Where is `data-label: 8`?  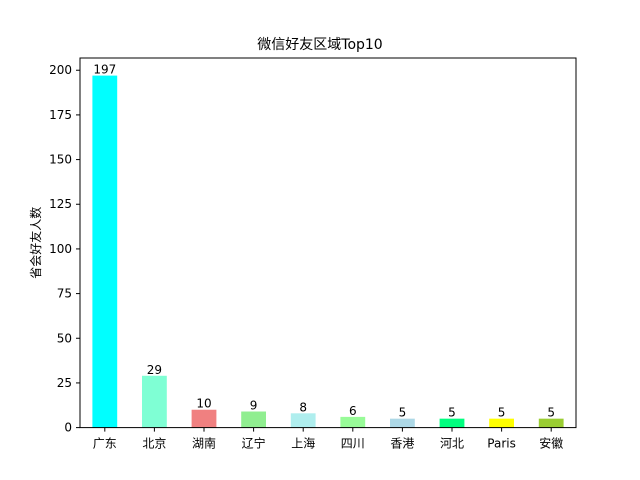 data-label: 8 is located at coordinates (303, 407).